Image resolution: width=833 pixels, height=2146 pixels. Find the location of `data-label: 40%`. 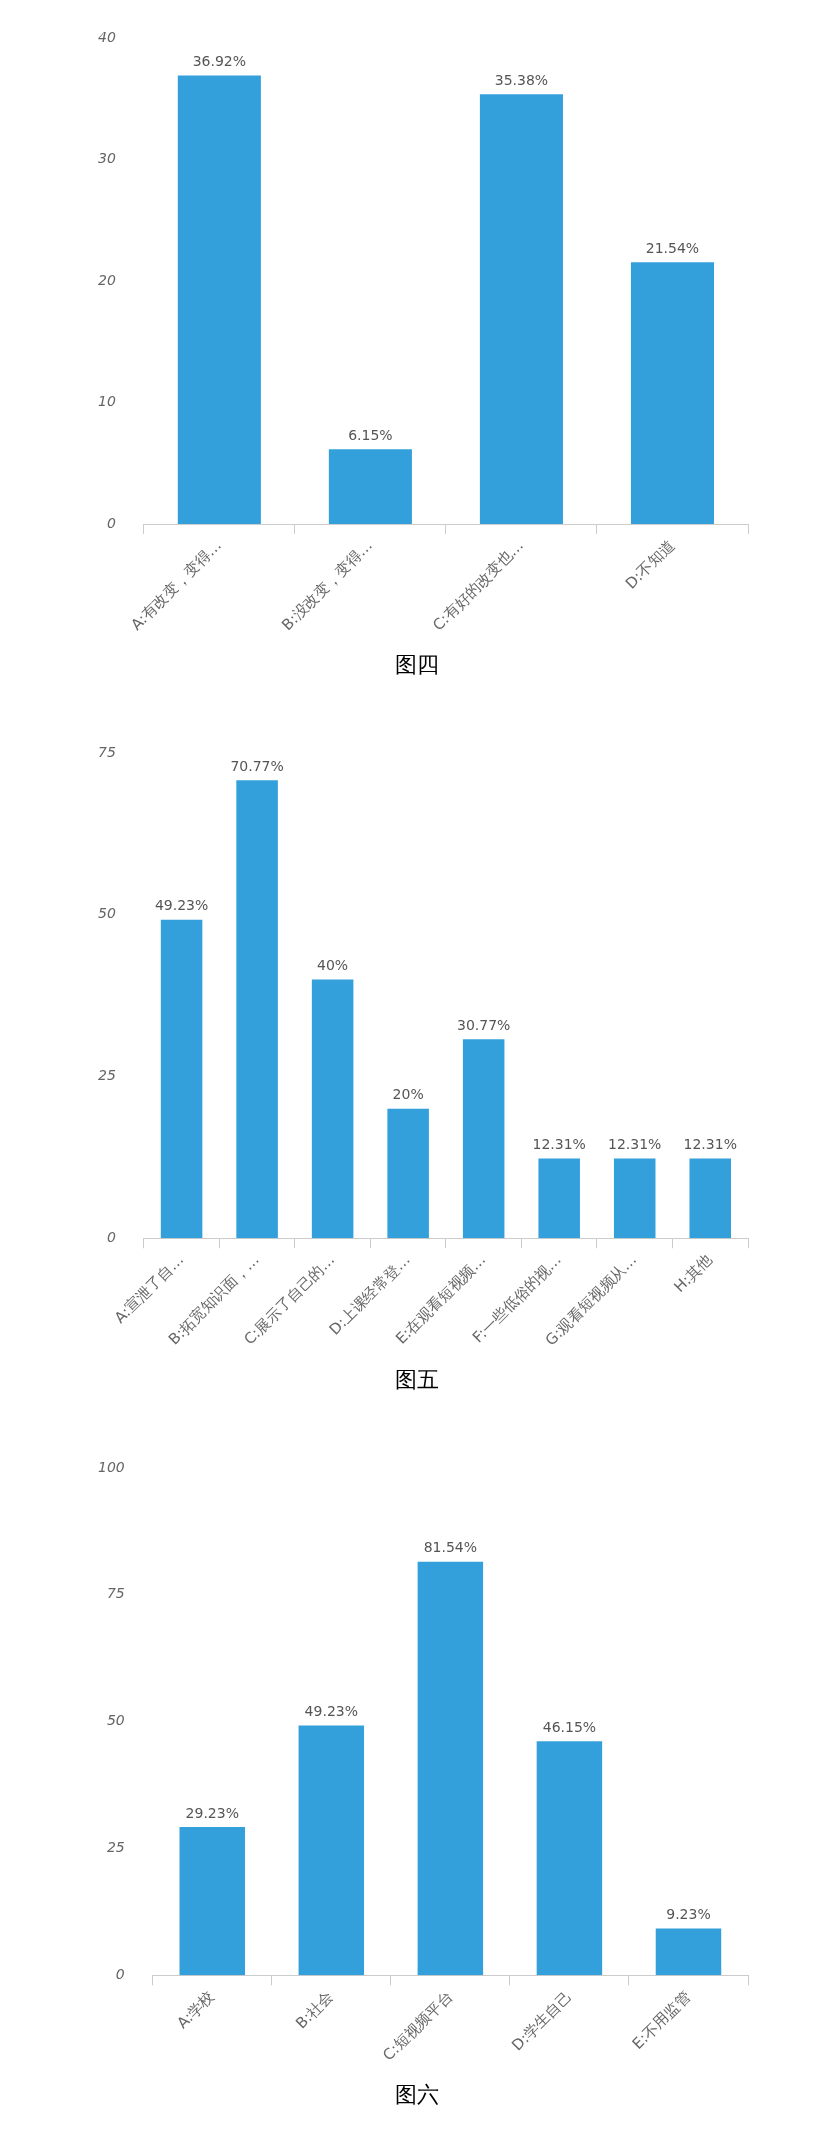

data-label: 40% is located at coordinates (333, 965).